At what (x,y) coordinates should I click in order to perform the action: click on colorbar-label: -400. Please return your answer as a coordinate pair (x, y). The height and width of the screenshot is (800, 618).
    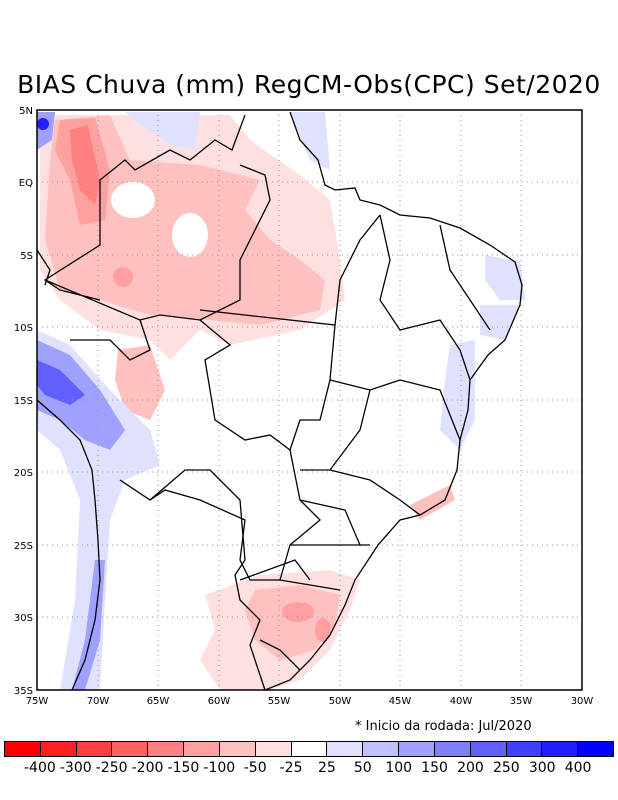
    Looking at the image, I should click on (39, 768).